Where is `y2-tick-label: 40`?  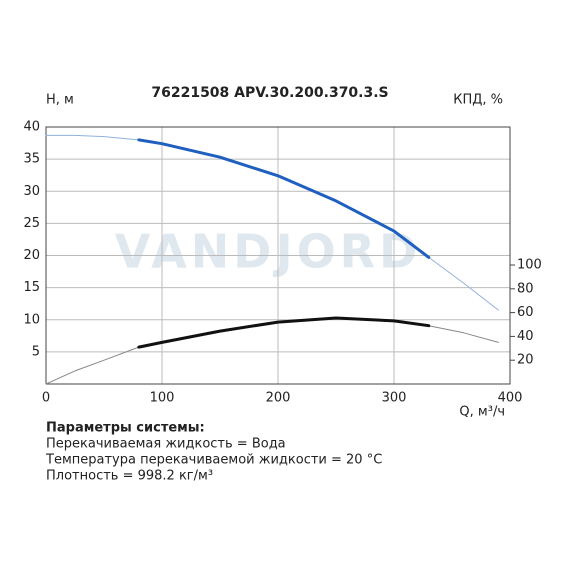 y2-tick-label: 40 is located at coordinates (525, 336).